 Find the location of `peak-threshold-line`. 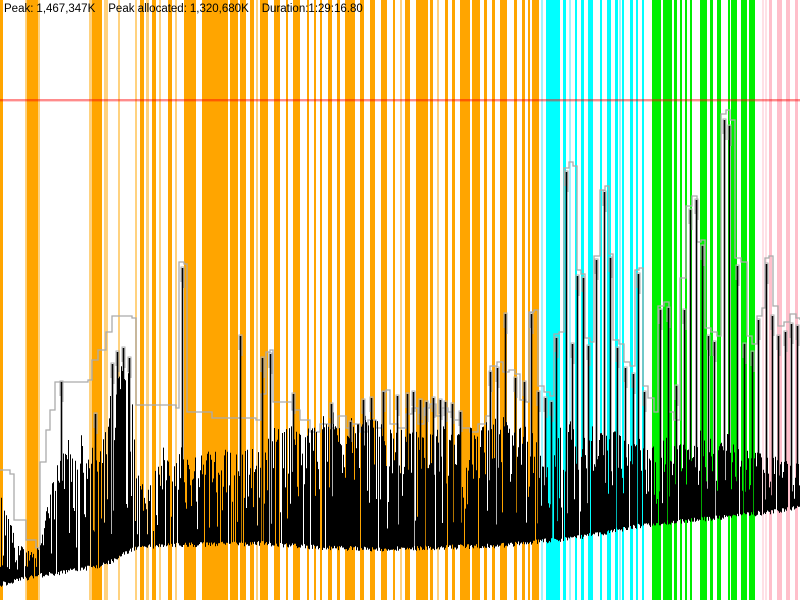

peak-threshold-line is located at coordinates (400, 100).